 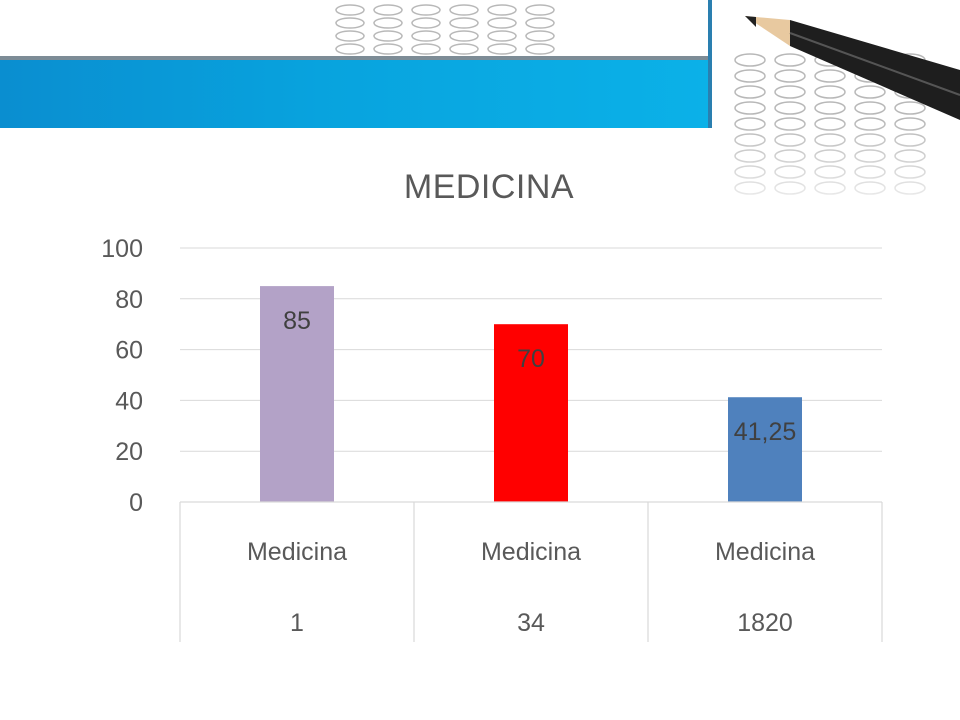 I want to click on header-band, so click(x=355, y=92).